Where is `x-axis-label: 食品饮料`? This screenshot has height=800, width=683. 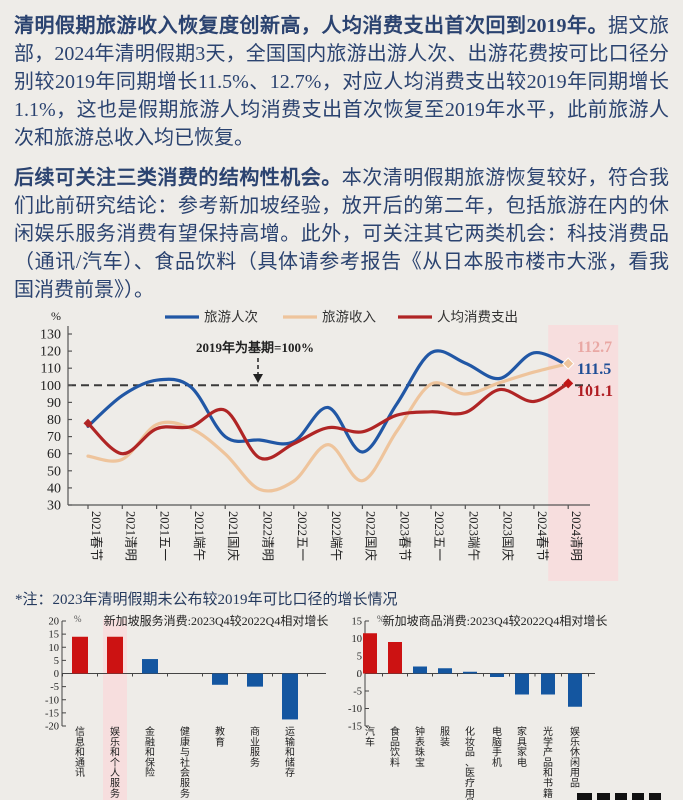
x-axis-label: 食品饮料 is located at coordinates (395, 747).